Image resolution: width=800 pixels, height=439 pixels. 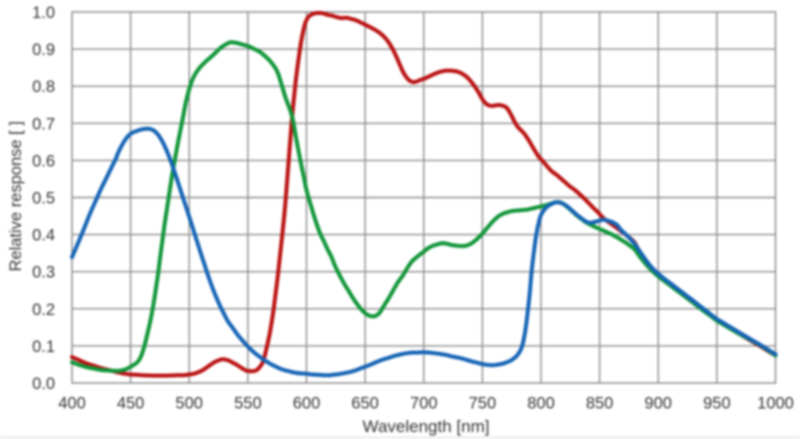 What do you see at coordinates (307, 404) in the screenshot?
I see `svg-text: 600` at bounding box center [307, 404].